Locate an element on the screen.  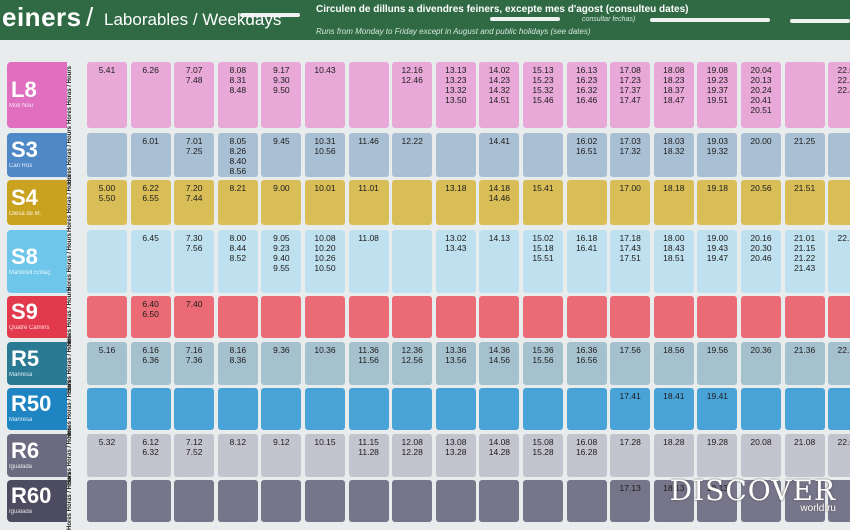
line-code: R50 is located at coordinates (31, 403).